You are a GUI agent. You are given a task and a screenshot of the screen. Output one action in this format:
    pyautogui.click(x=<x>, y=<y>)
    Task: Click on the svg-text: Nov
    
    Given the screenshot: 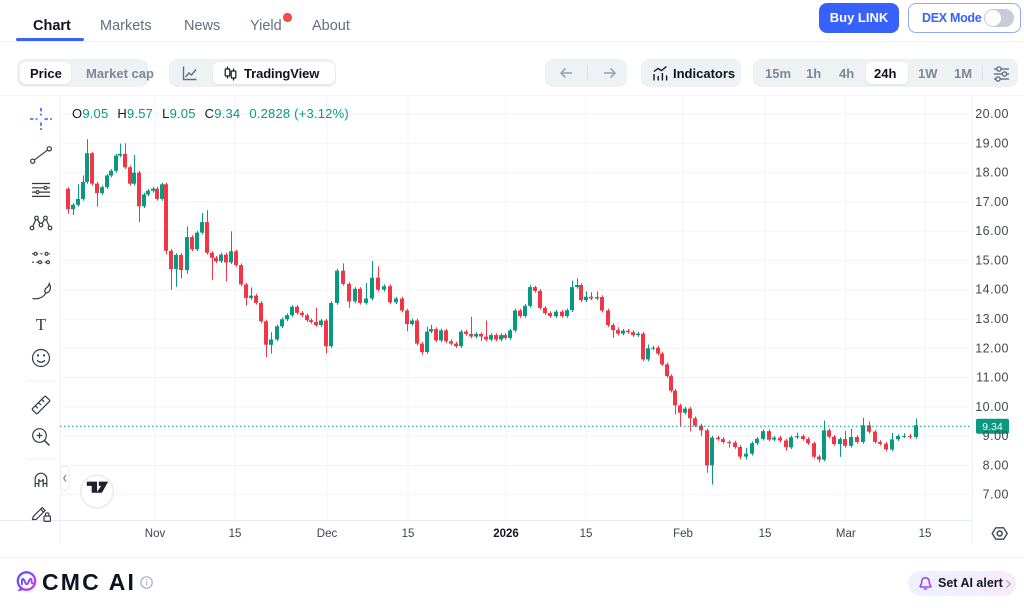 What is the action you would take?
    pyautogui.click(x=155, y=534)
    